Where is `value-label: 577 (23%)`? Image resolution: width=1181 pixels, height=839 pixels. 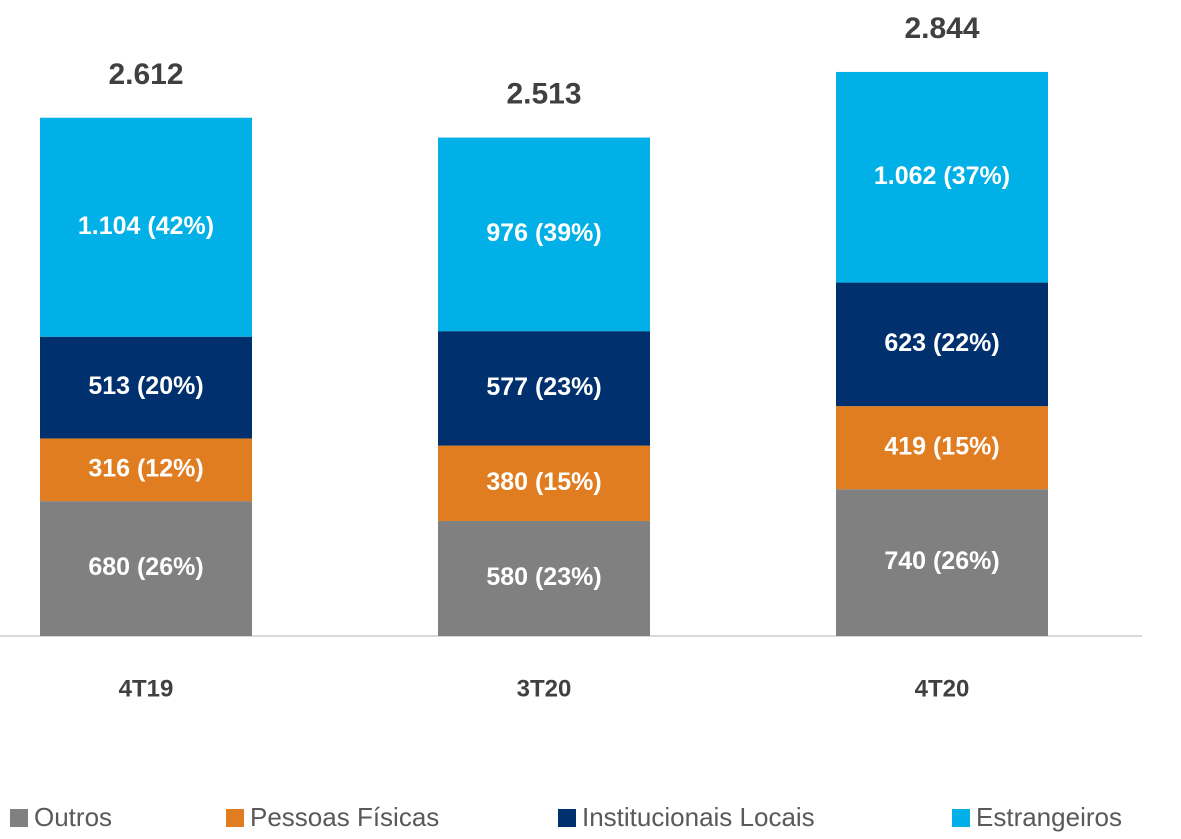 value-label: 577 (23%) is located at coordinates (543, 387).